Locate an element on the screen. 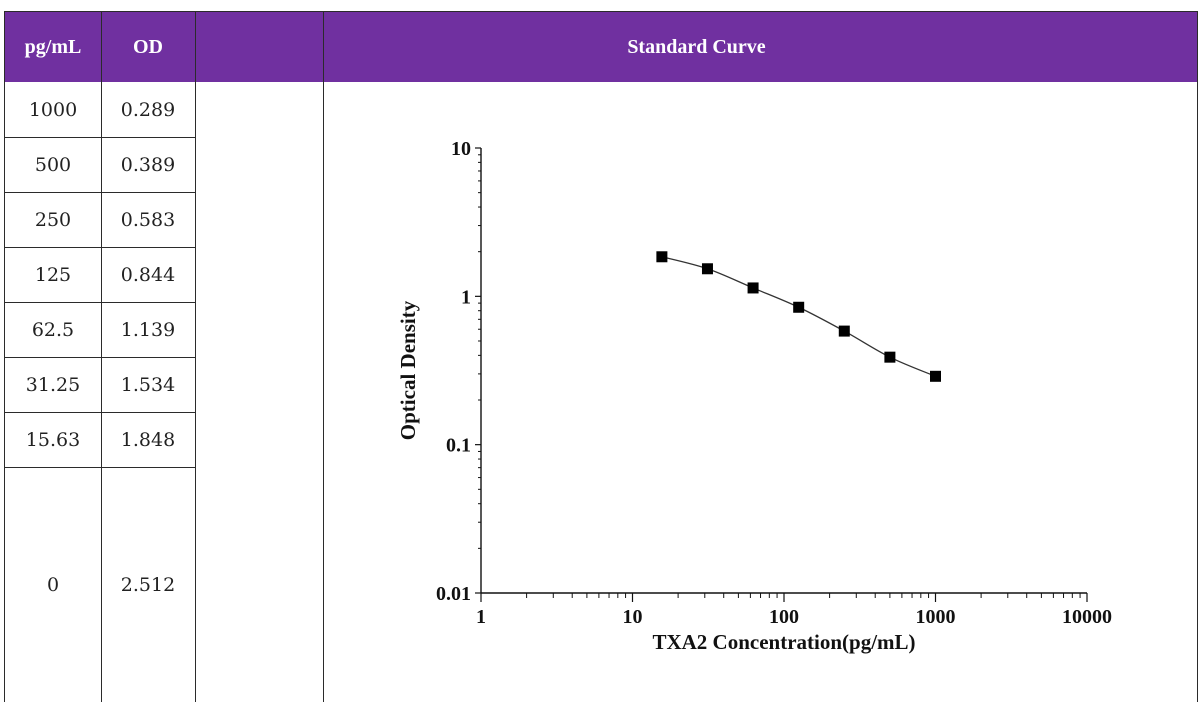  concentration-cell: 1000 is located at coordinates (53, 109).